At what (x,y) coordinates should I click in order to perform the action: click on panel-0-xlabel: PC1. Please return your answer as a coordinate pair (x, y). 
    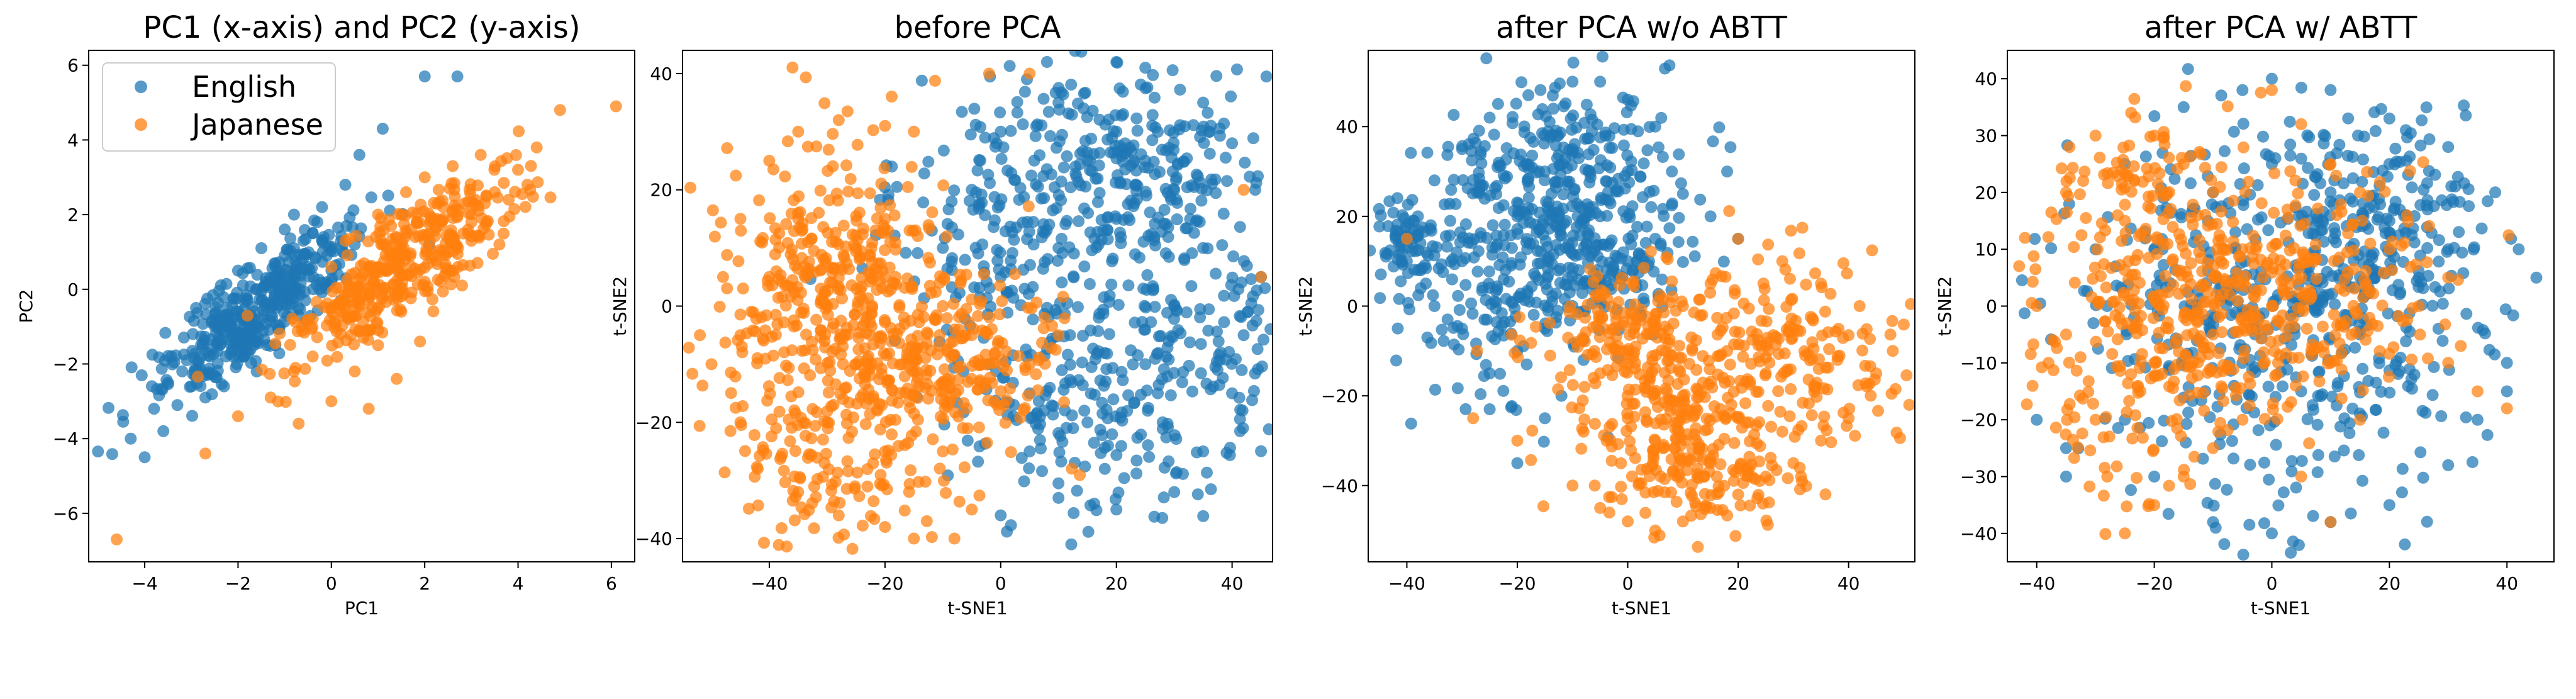
    Looking at the image, I should click on (362, 608).